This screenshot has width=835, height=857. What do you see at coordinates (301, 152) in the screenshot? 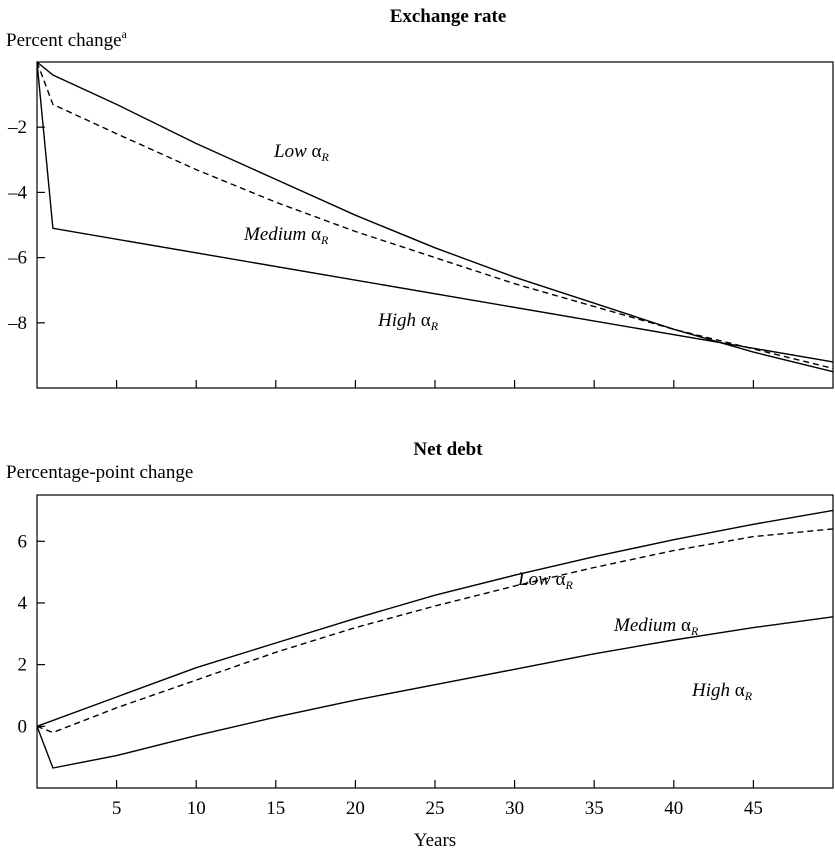
I see `exchange-rate-label-low: Low αR` at bounding box center [301, 152].